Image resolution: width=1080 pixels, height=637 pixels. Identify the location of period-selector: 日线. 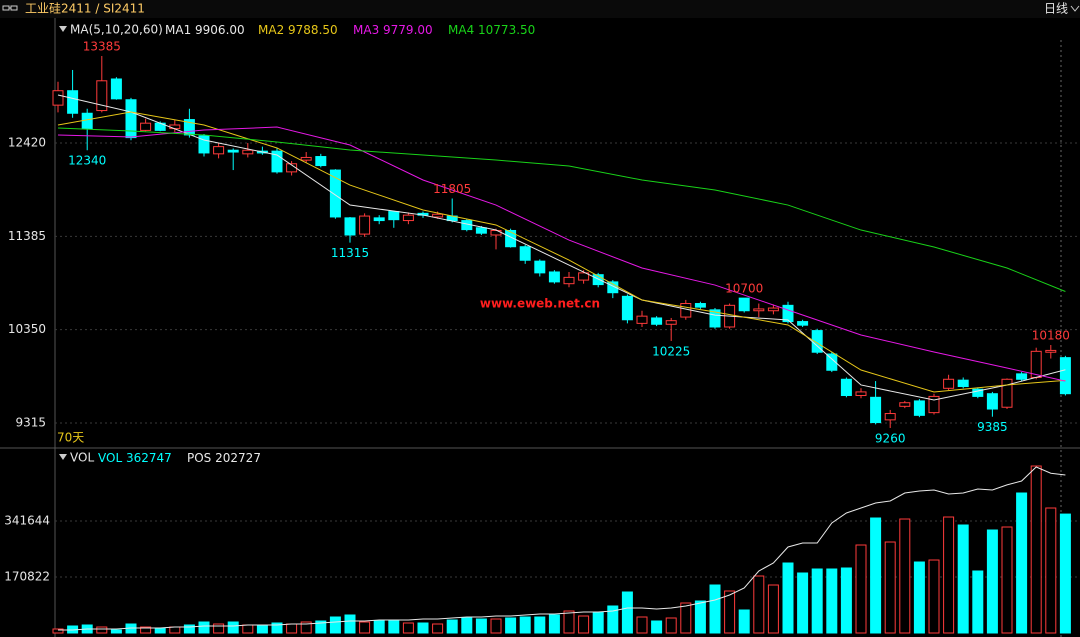
(1056, 9).